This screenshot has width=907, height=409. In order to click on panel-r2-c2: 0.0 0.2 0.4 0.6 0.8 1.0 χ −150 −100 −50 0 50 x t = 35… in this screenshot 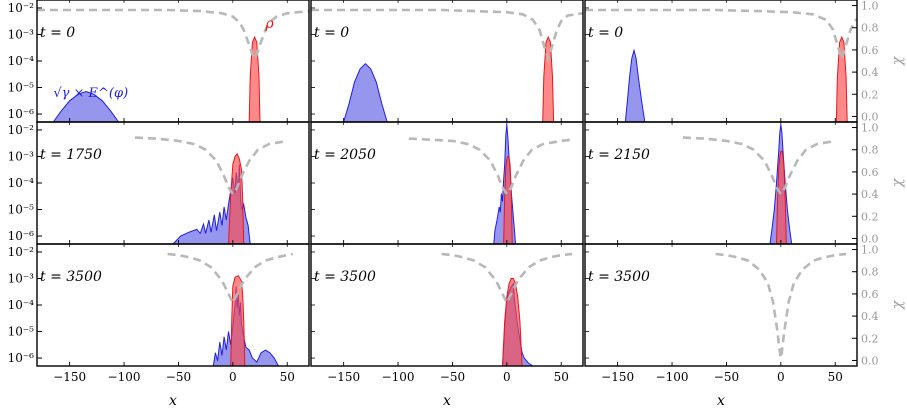, I will do `click(745, 326)`.